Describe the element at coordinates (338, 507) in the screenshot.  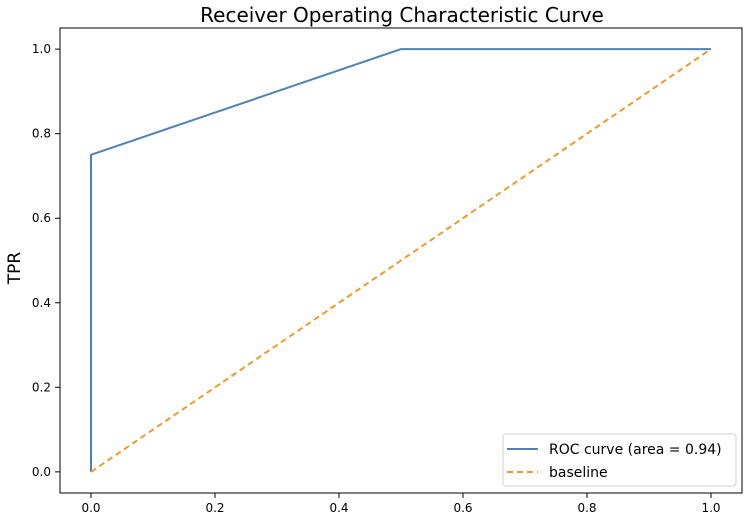
I see `x-tick-label: 0.4` at that location.